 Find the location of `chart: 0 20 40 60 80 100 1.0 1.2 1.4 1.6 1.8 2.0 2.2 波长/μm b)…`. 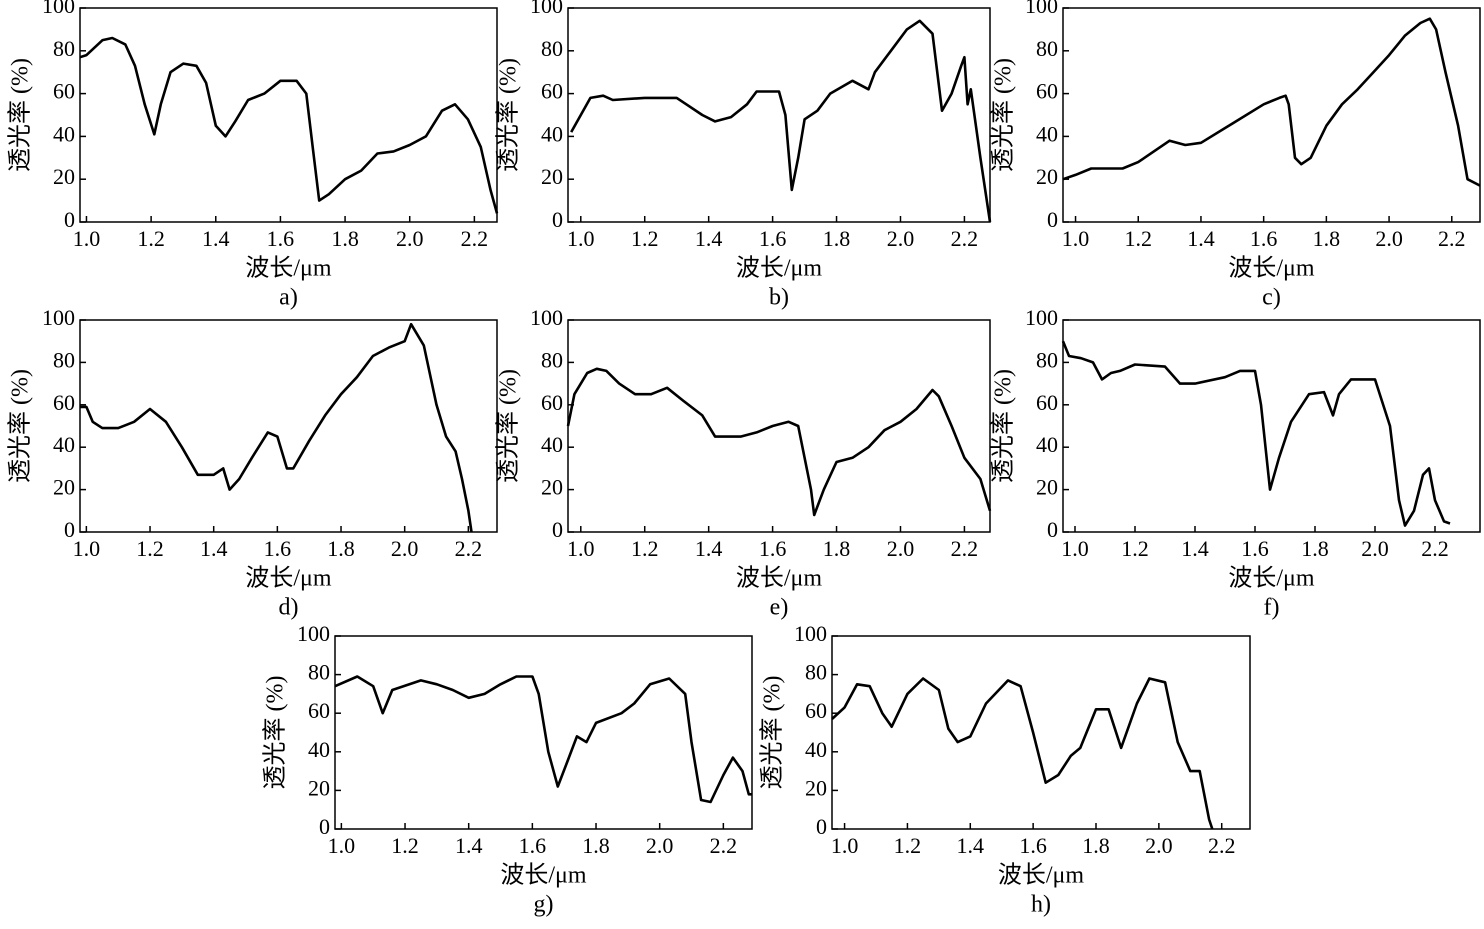

chart: 0 20 40 60 80 100 1.0 1.2 1.4 1.6 1.8 2.0 2.2 波长/μm b)… is located at coordinates (743, 155).